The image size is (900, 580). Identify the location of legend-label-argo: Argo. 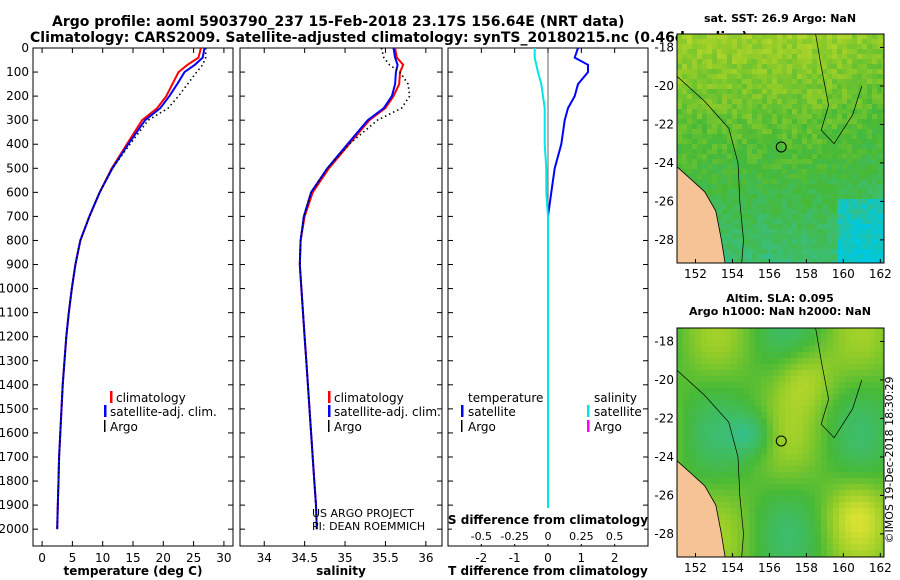
(124, 427).